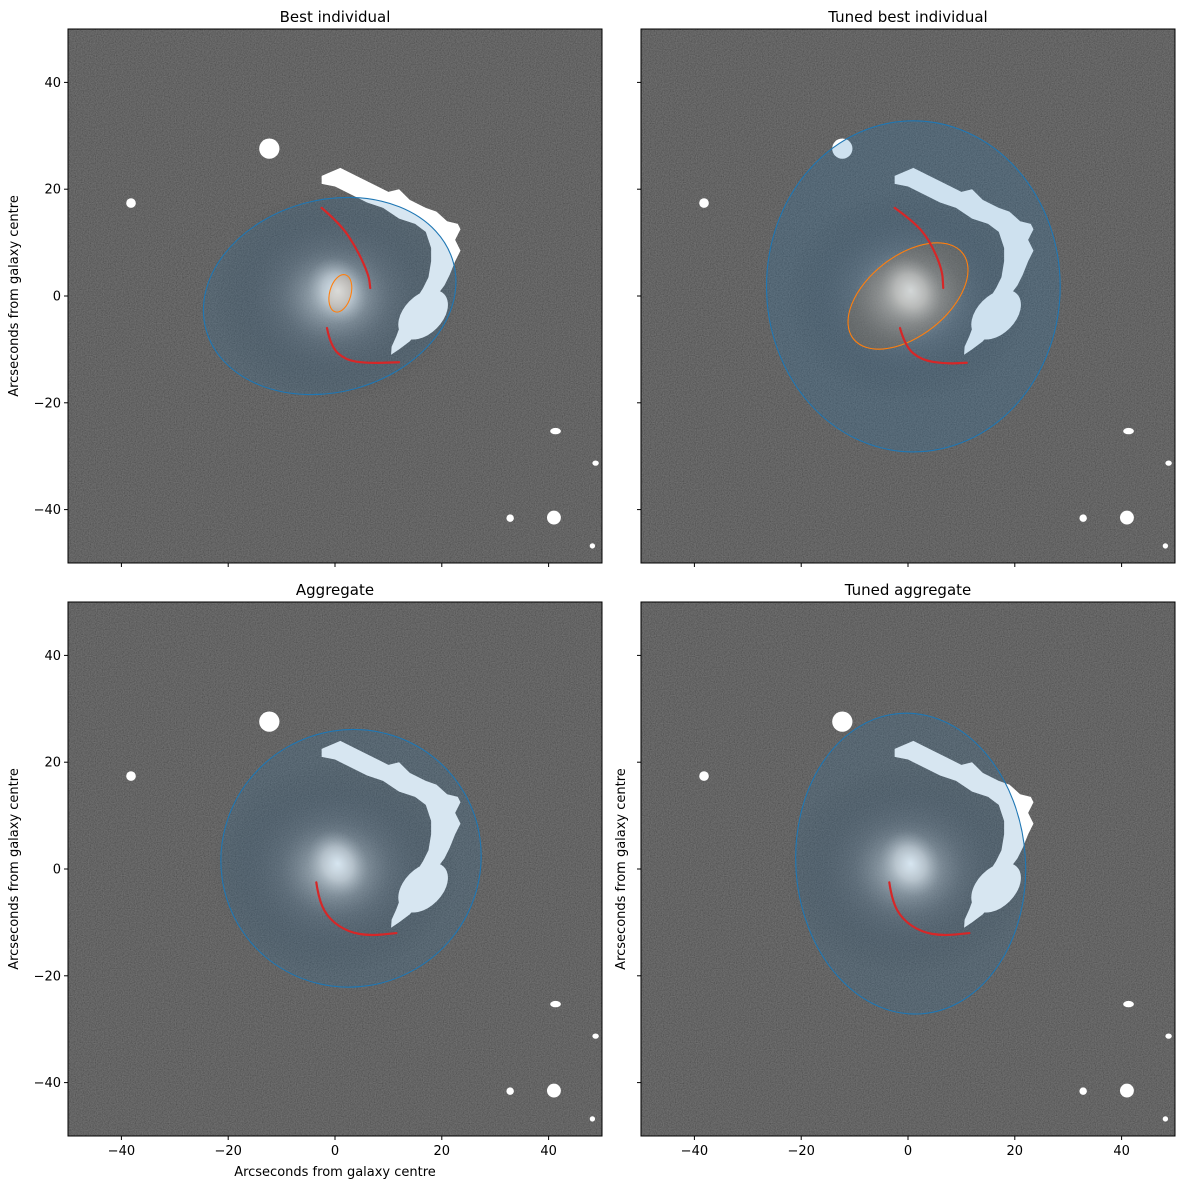 This screenshot has height=1189, width=1183. I want to click on panel-title: Aggregate, so click(335, 590).